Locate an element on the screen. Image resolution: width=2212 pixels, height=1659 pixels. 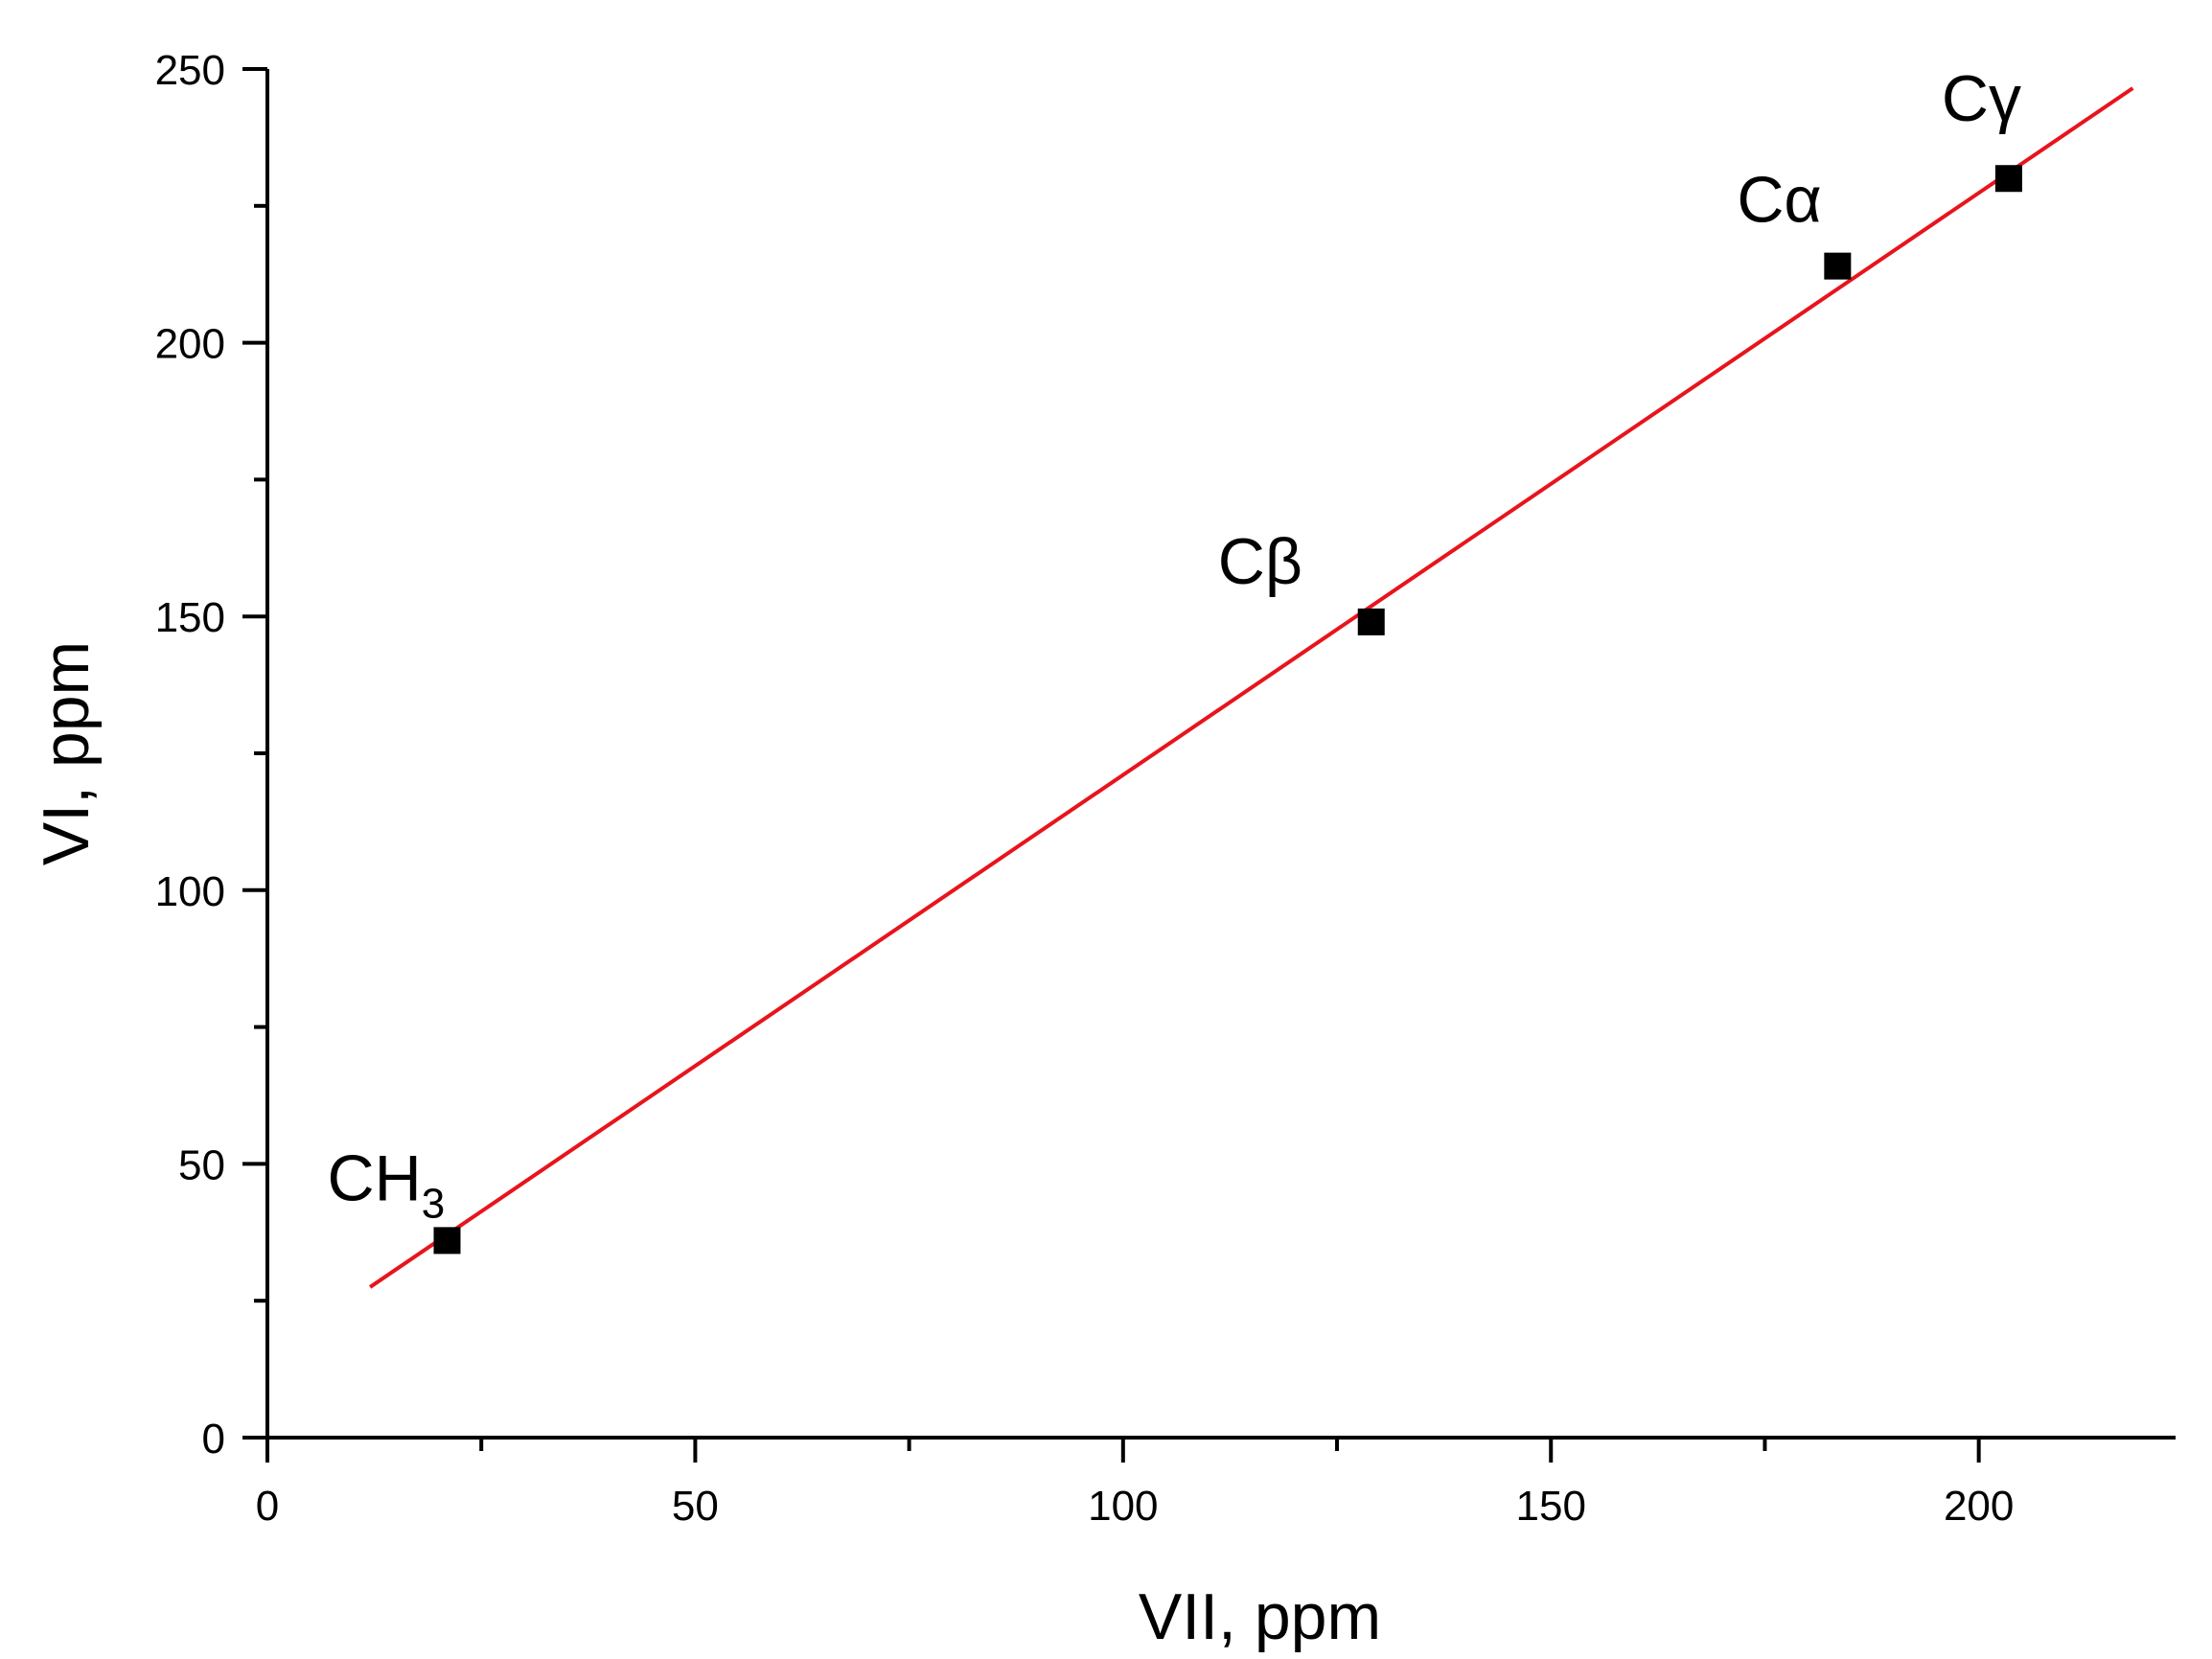
x-tick-label: 200 is located at coordinates (1979, 1507).